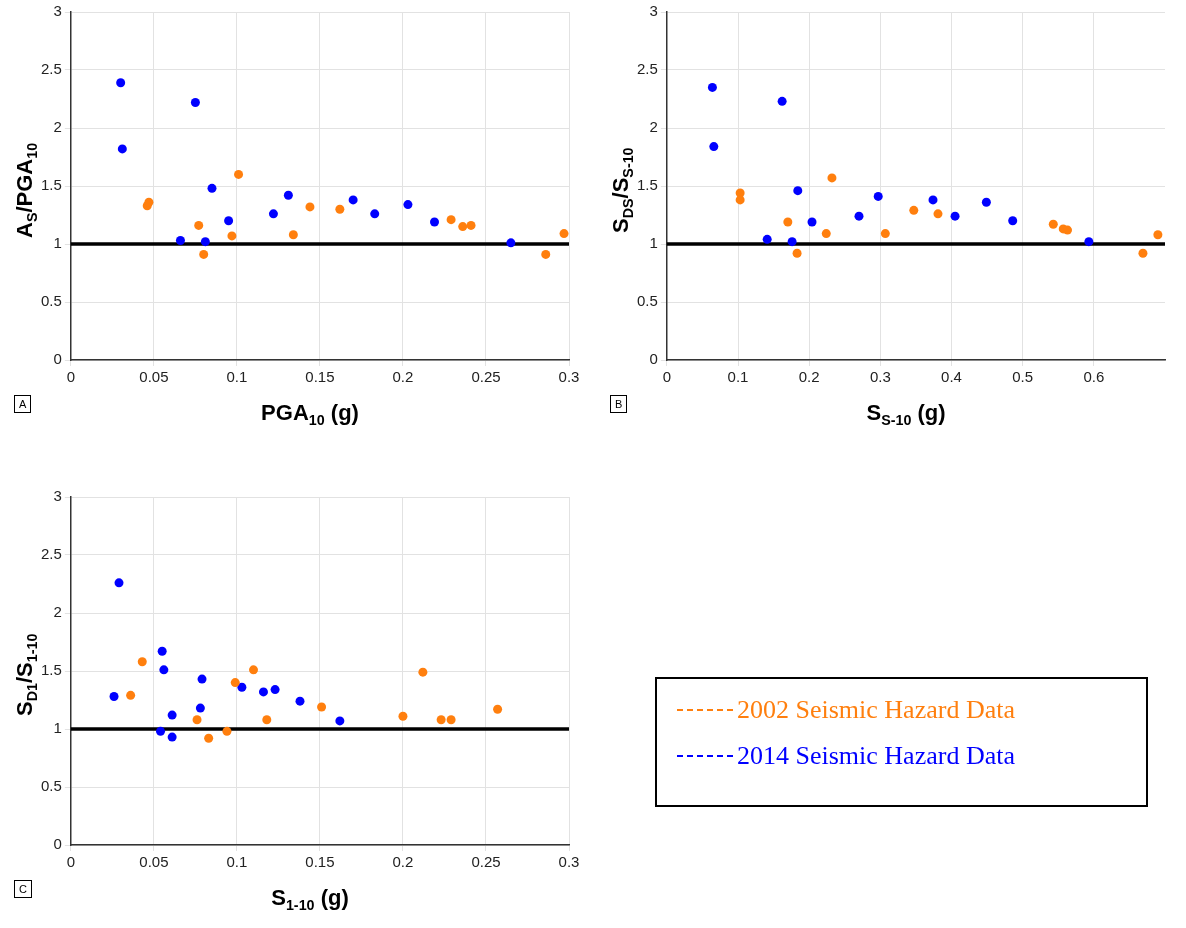 This screenshot has height=928, width=1186. Describe the element at coordinates (310, 414) in the screenshot. I see `x-axis-title: PGA$_{10}$ (g)` at that location.